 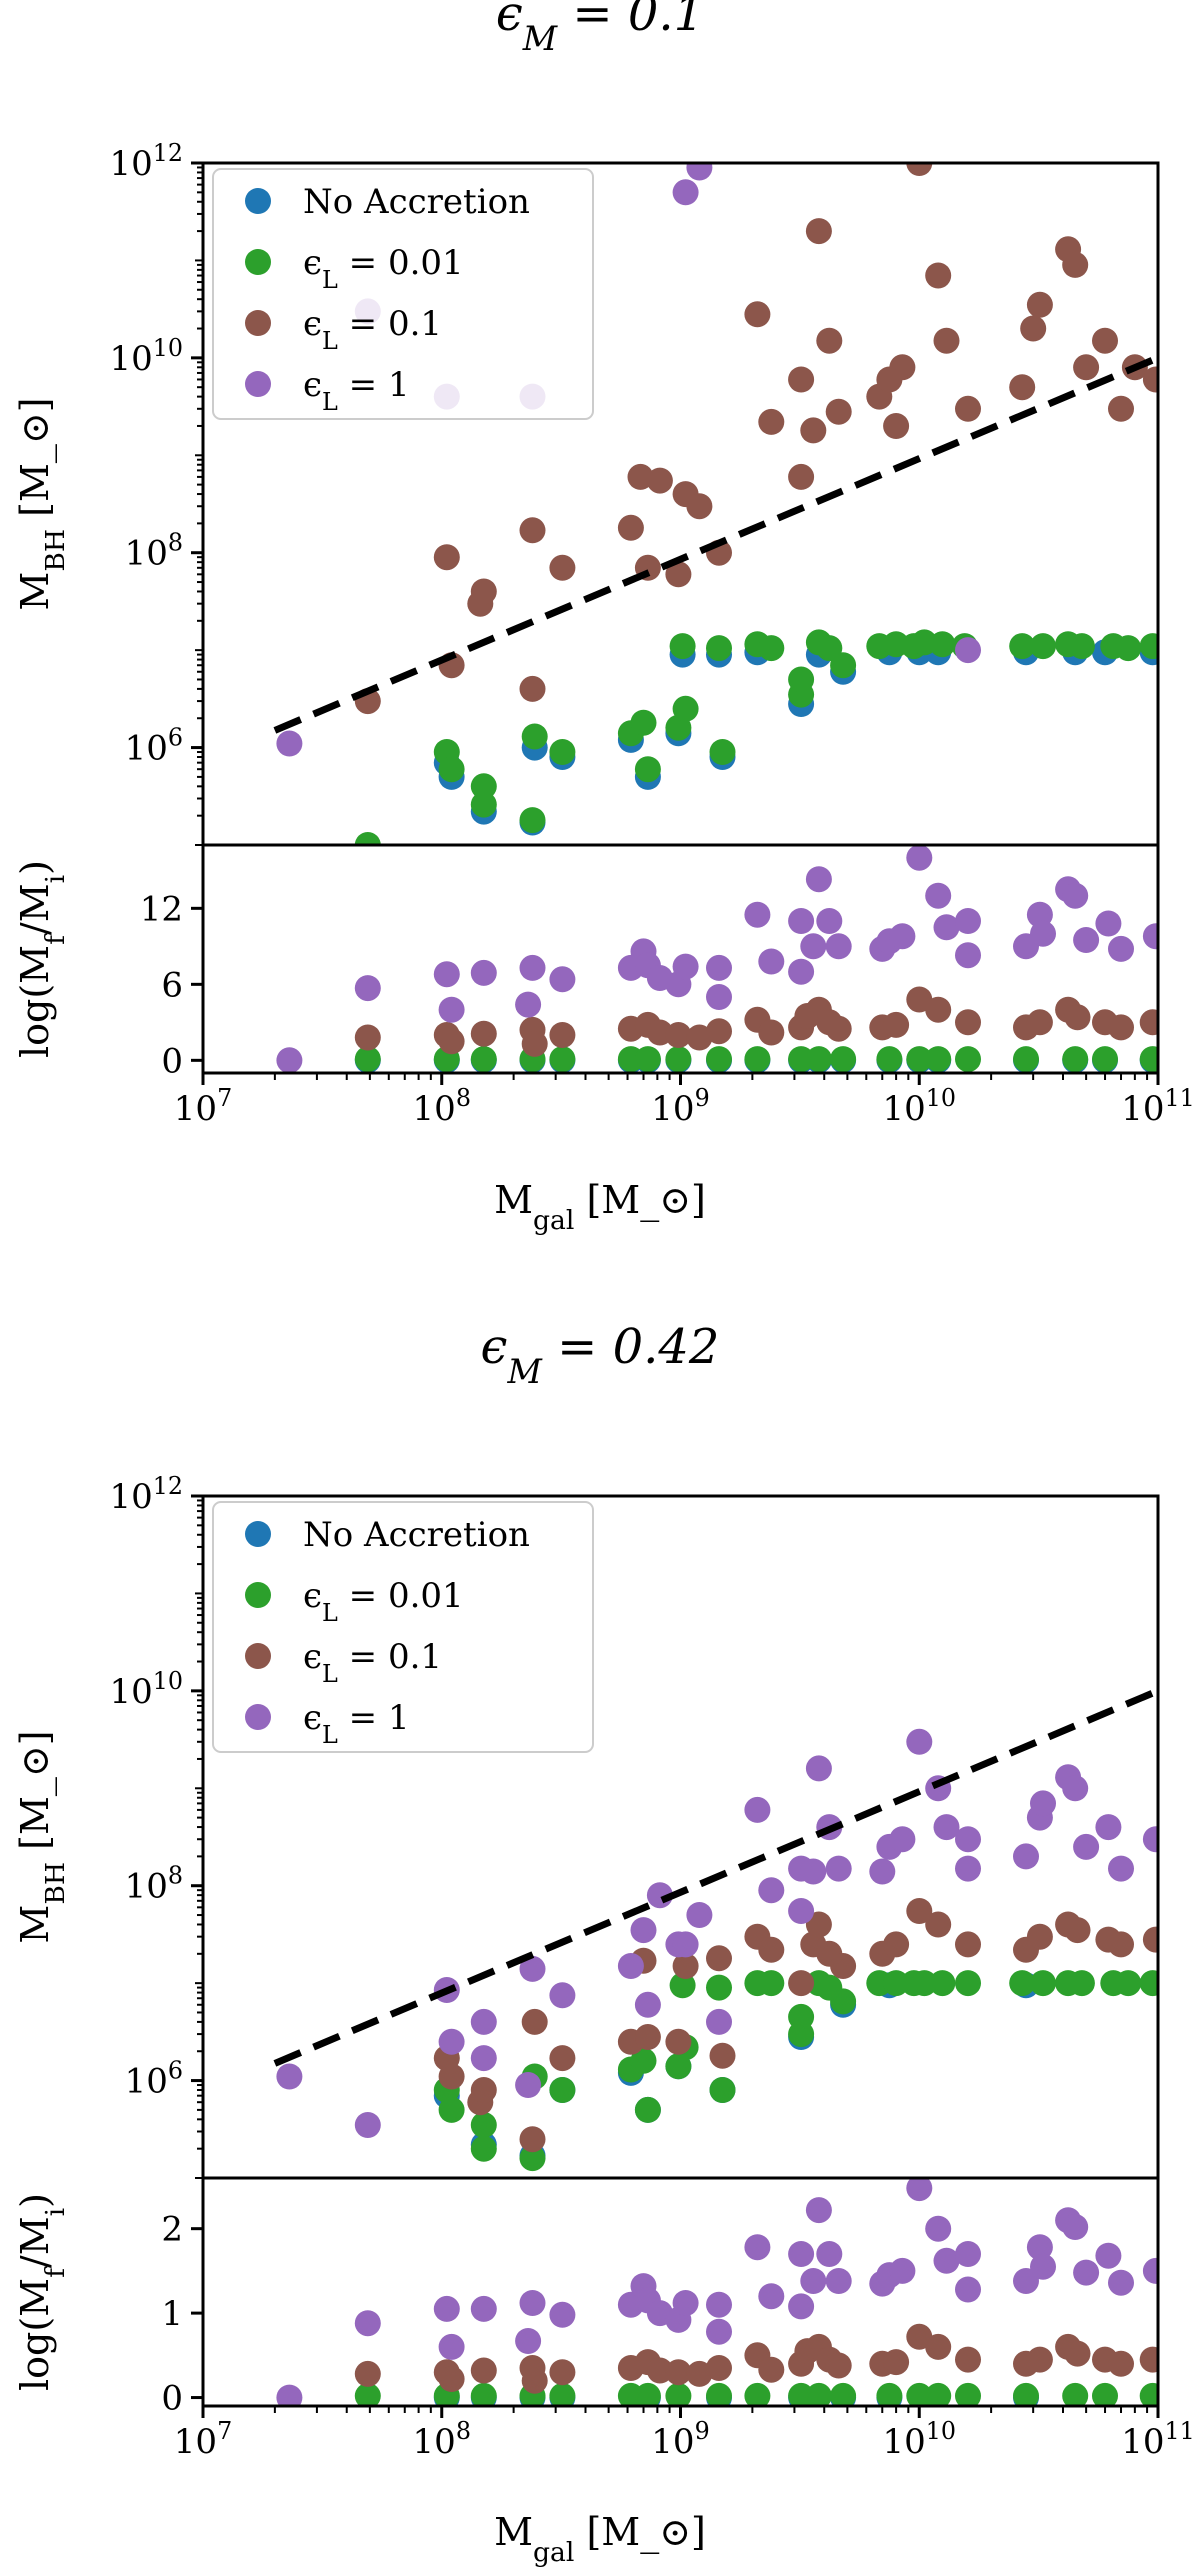 I want to click on legend-label: ϵL = 0.01, so click(x=383, y=1601).